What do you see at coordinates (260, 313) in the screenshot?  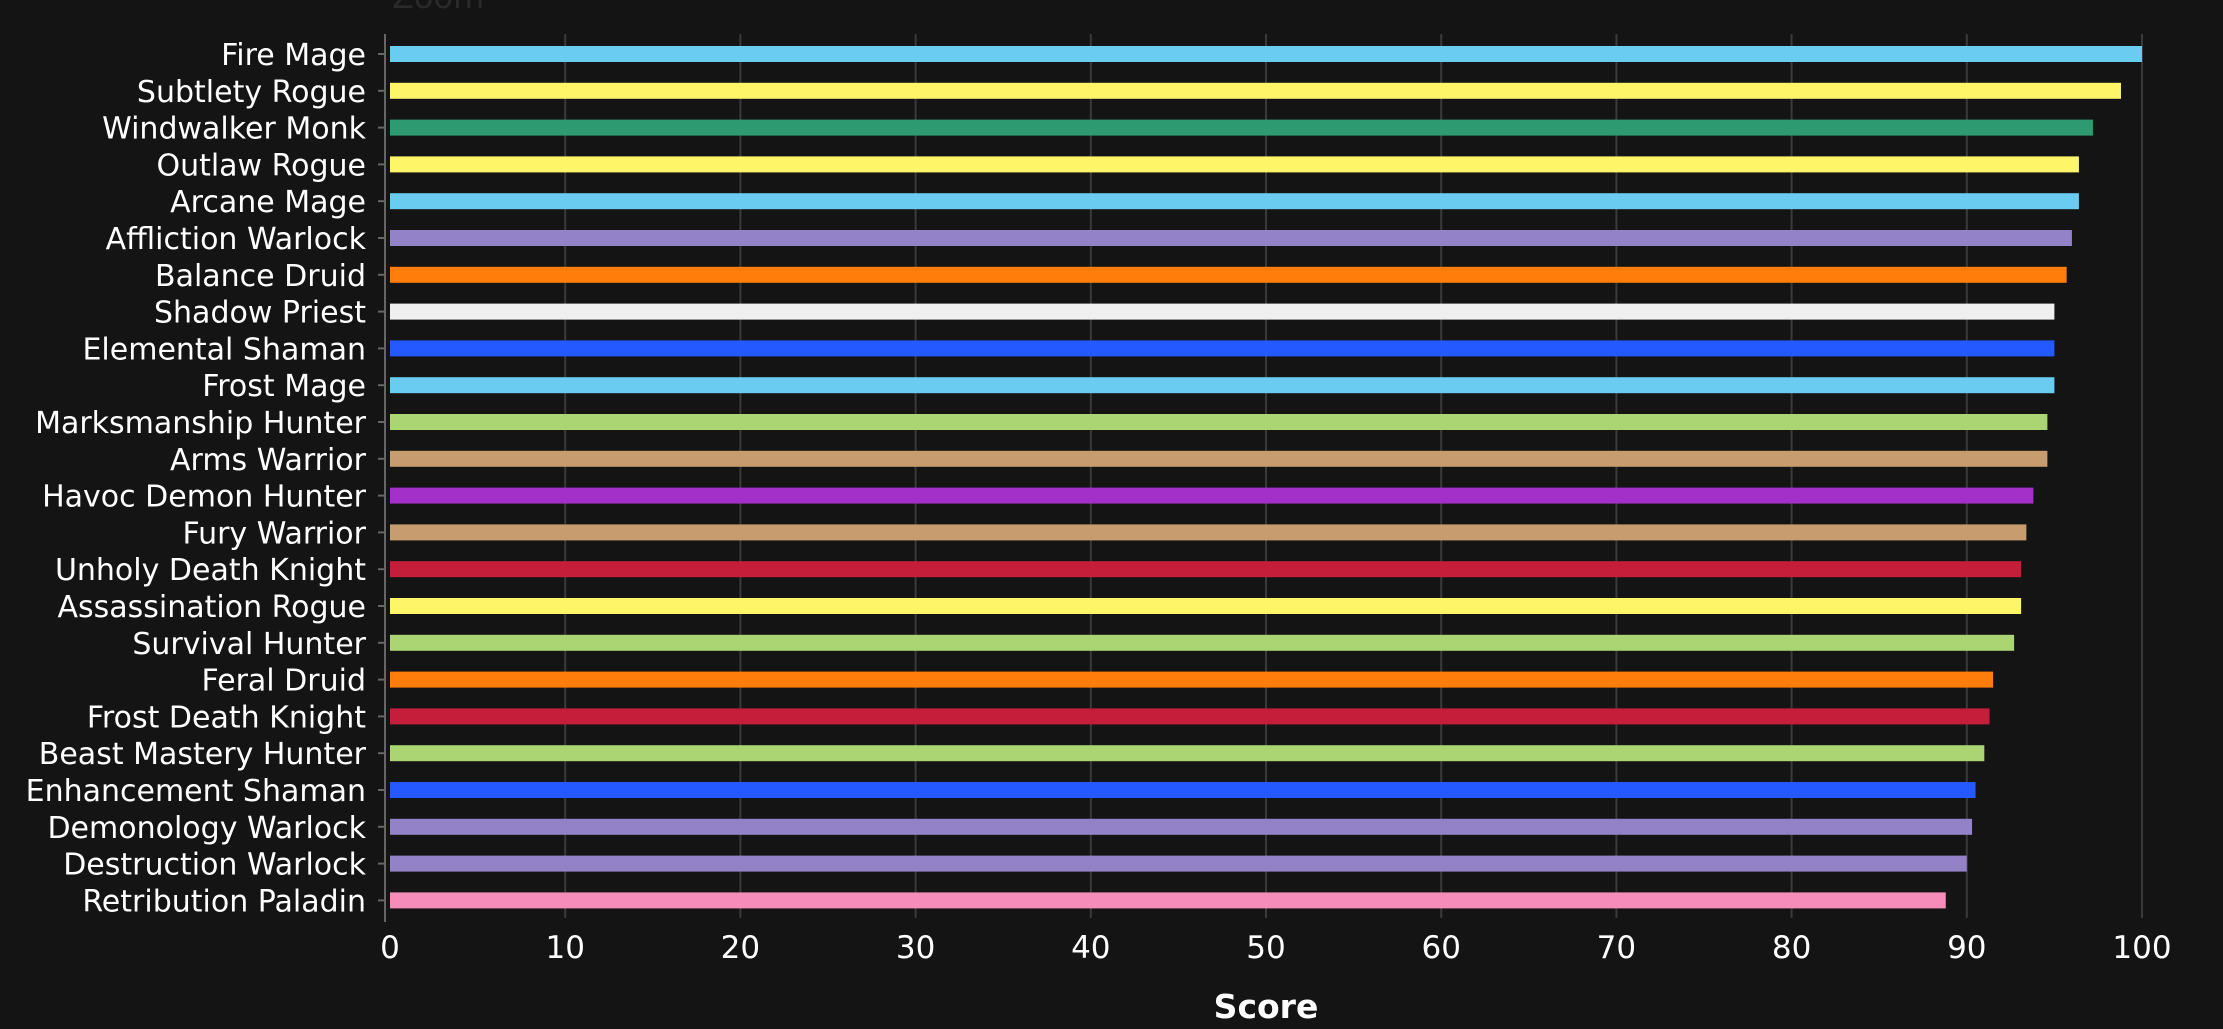 I see `category-label: Shadow Priest` at bounding box center [260, 313].